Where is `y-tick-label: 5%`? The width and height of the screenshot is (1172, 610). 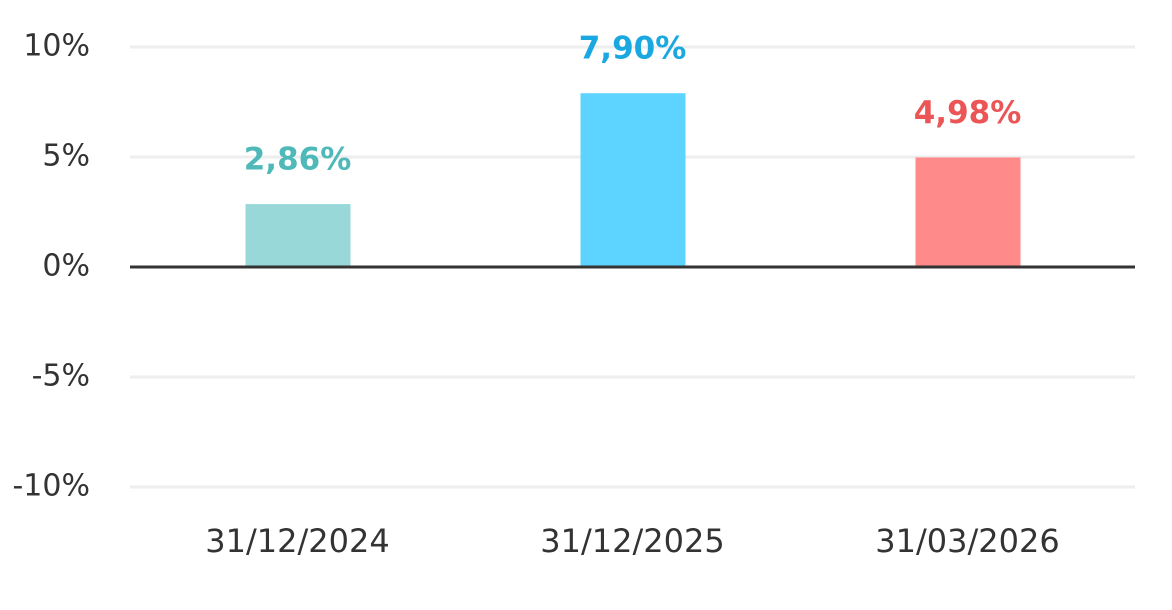 y-tick-label: 5% is located at coordinates (66, 156).